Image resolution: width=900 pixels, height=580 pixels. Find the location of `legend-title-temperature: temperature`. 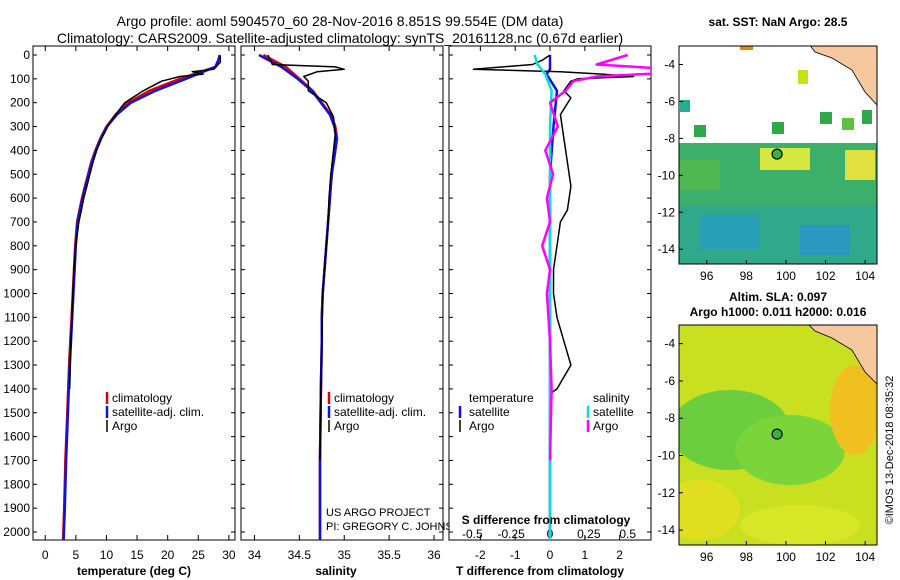

legend-title-temperature: temperature is located at coordinates (501, 398).